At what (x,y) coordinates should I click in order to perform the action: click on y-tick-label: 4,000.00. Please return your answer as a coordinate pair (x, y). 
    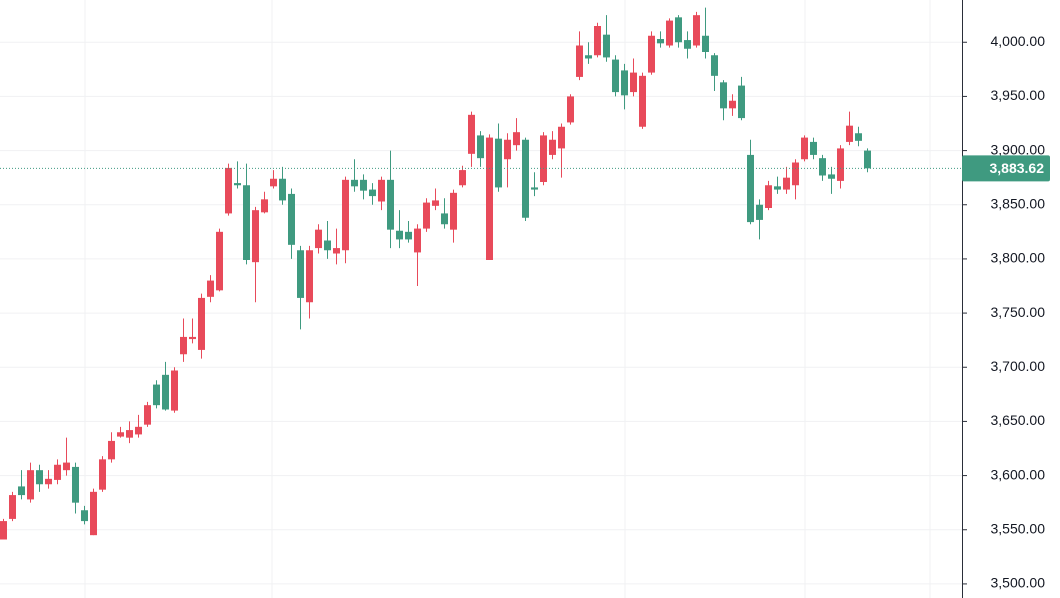
    Looking at the image, I should click on (1018, 41).